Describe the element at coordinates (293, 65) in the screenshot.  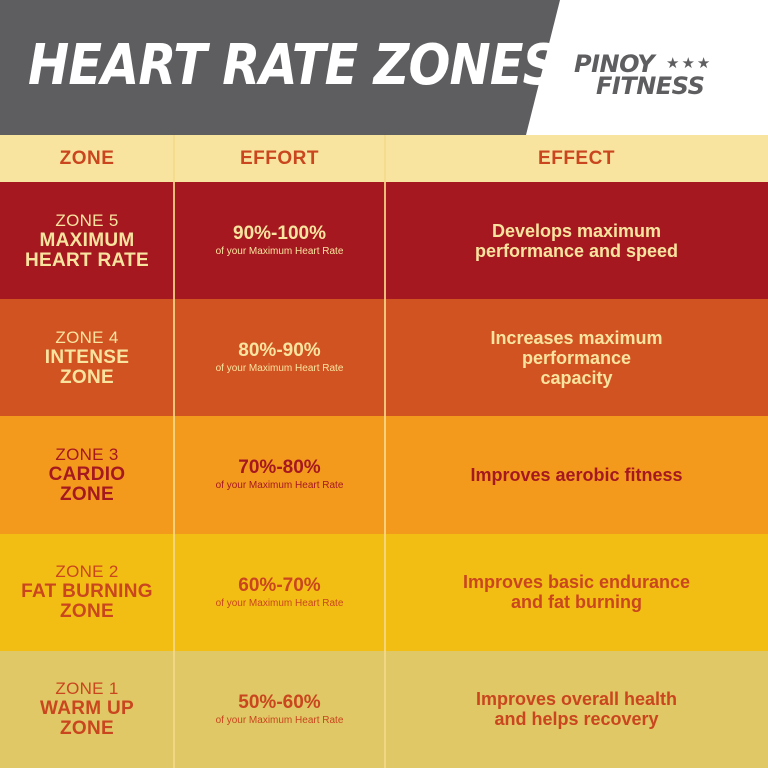
I see `page-title: HEART RATE ZONES` at that location.